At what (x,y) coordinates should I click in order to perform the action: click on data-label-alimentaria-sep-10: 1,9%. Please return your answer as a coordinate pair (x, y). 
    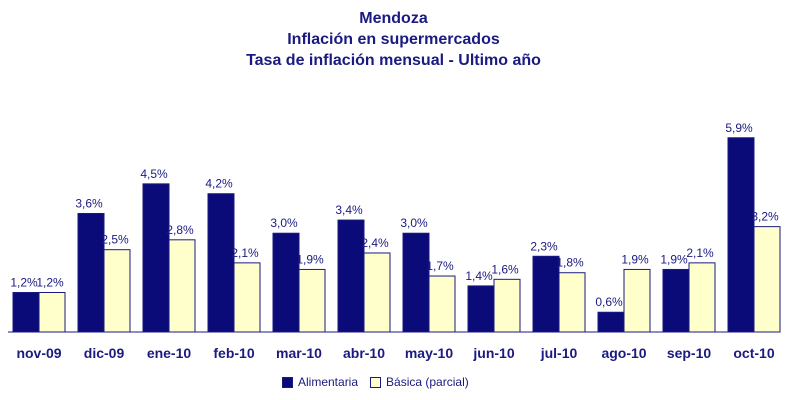
    Looking at the image, I should click on (674, 259).